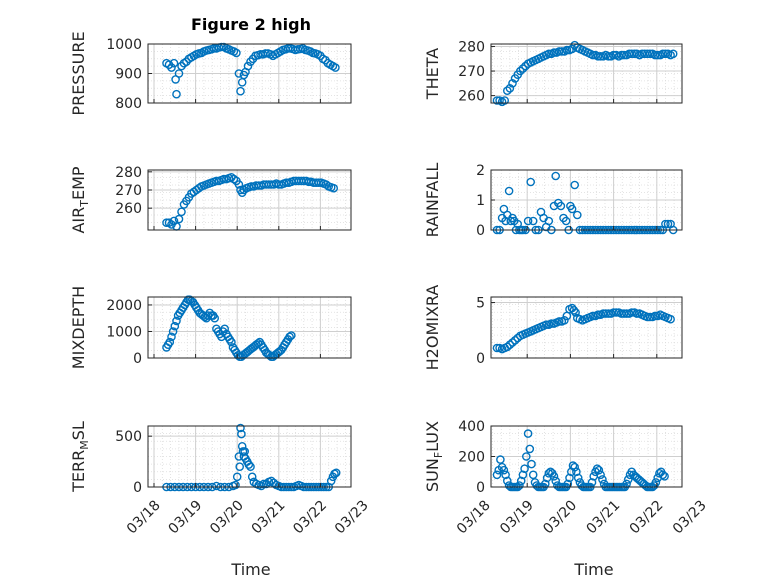 The image size is (778, 583). Describe the element at coordinates (553, 201) in the screenshot. I see `subplot-rainfall: 0 1 2 RAINFALL` at that location.